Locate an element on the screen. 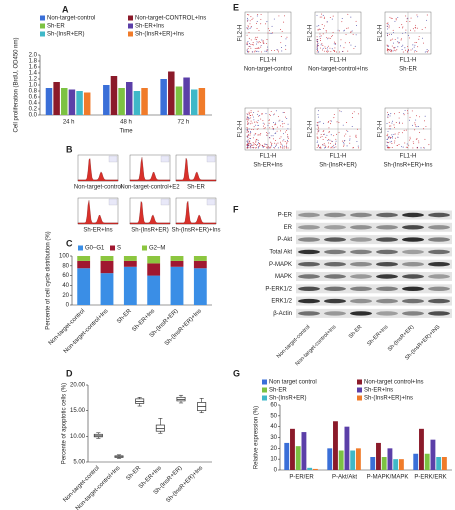 This screenshot has width=455, height=510. y-tick-label: 5.00 is located at coordinates (79, 463).